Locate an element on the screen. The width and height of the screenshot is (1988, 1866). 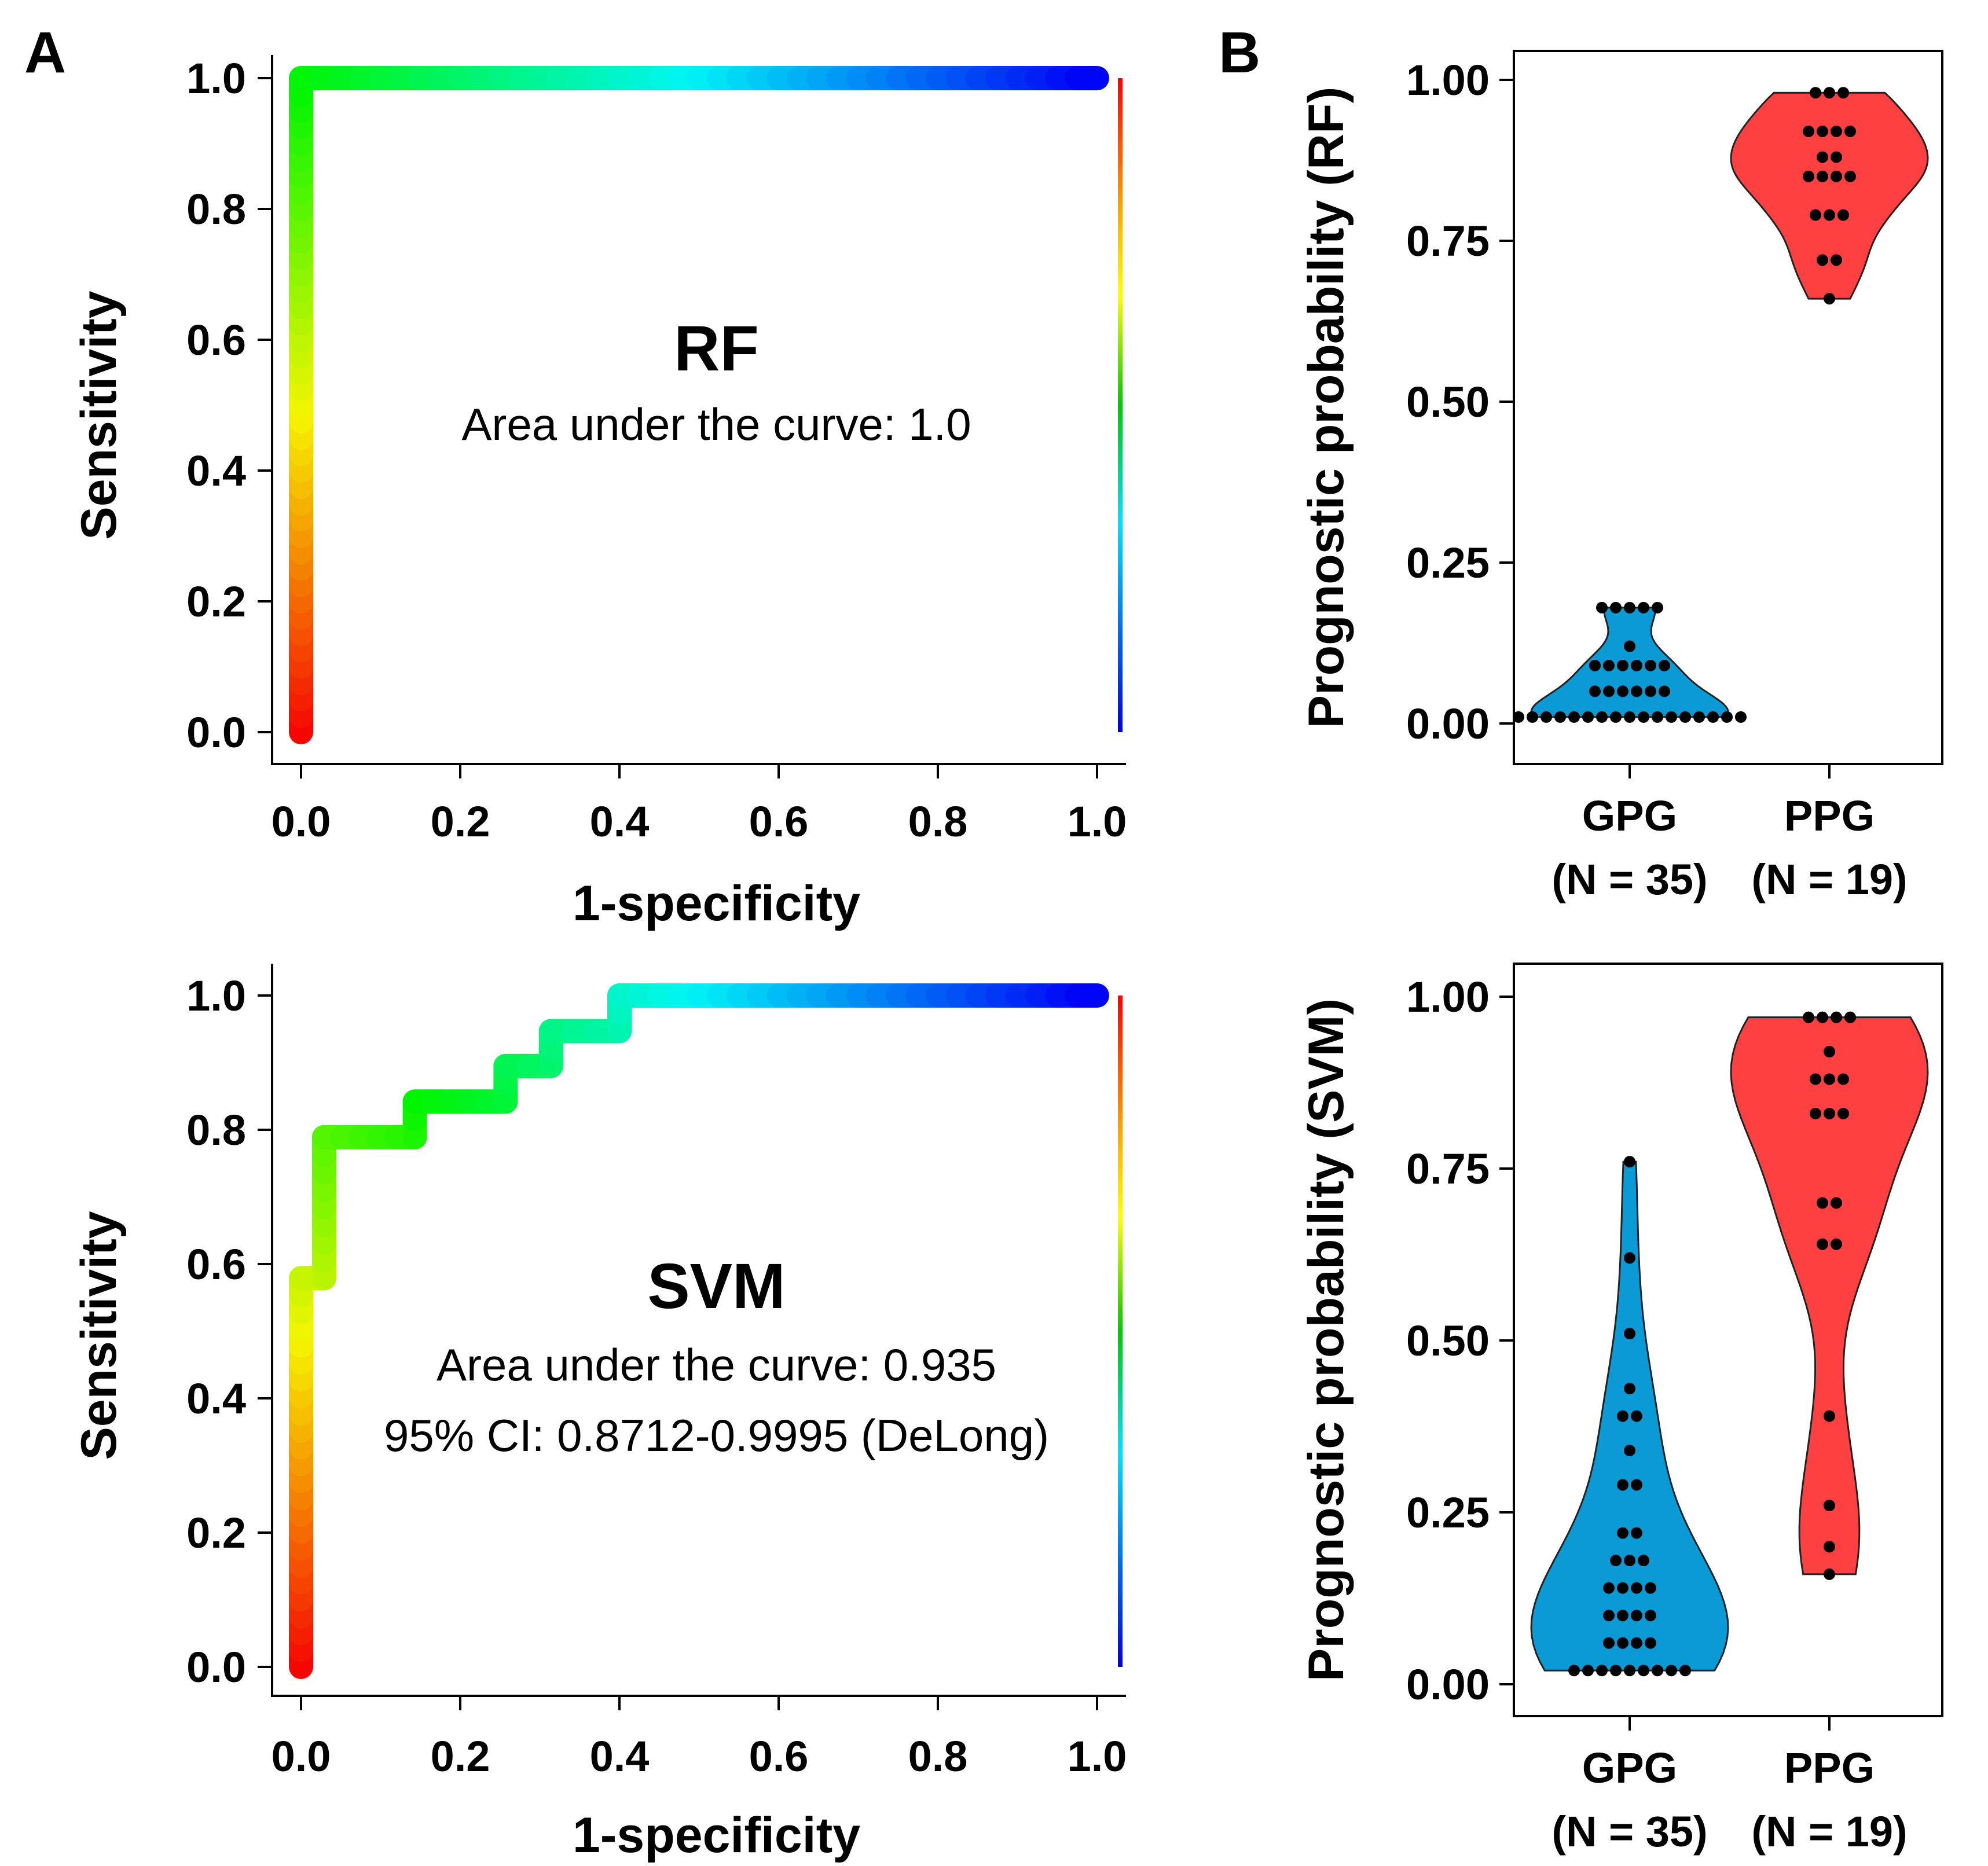
x-tick-label: 0.2 is located at coordinates (461, 822).